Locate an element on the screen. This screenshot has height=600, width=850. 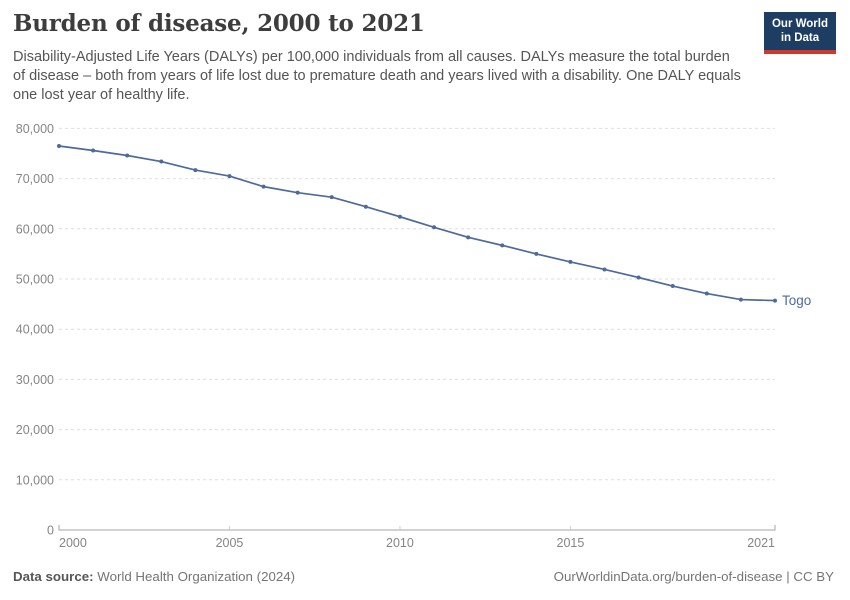
y-axis-tick-label: 70,000 is located at coordinates (35, 179).